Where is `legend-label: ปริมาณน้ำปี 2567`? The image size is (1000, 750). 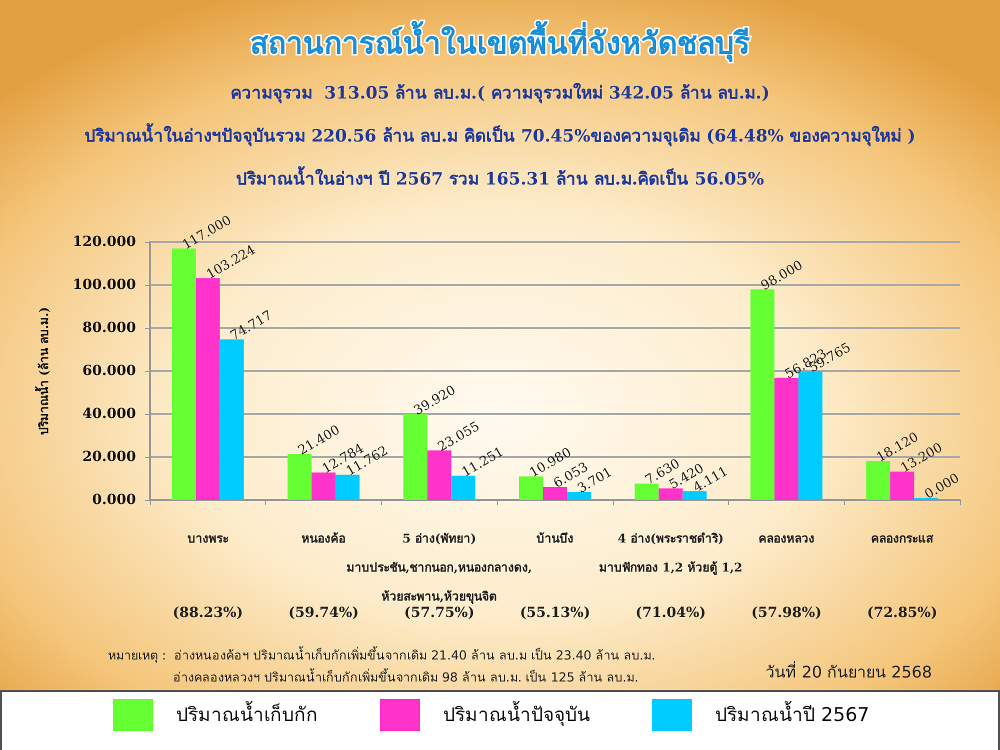 legend-label: ปริมาณน้ำปี 2567 is located at coordinates (792, 713).